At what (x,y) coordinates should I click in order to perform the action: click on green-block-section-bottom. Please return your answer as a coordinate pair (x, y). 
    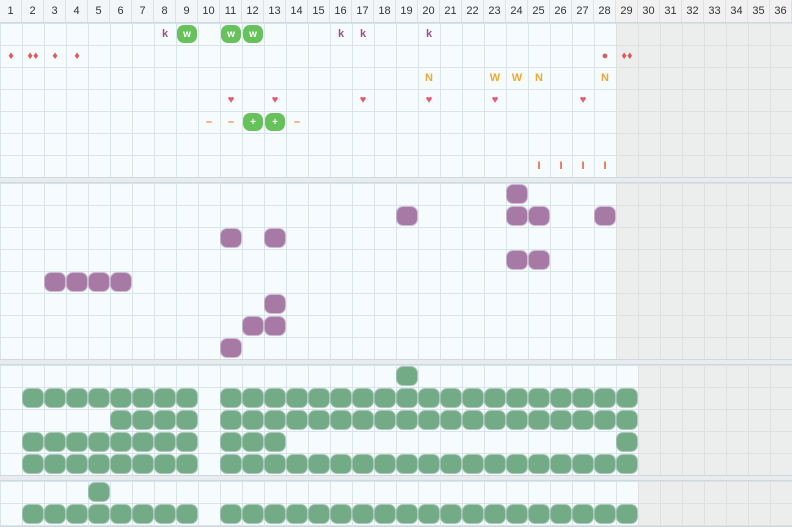
    Looking at the image, I should click on (396, 503).